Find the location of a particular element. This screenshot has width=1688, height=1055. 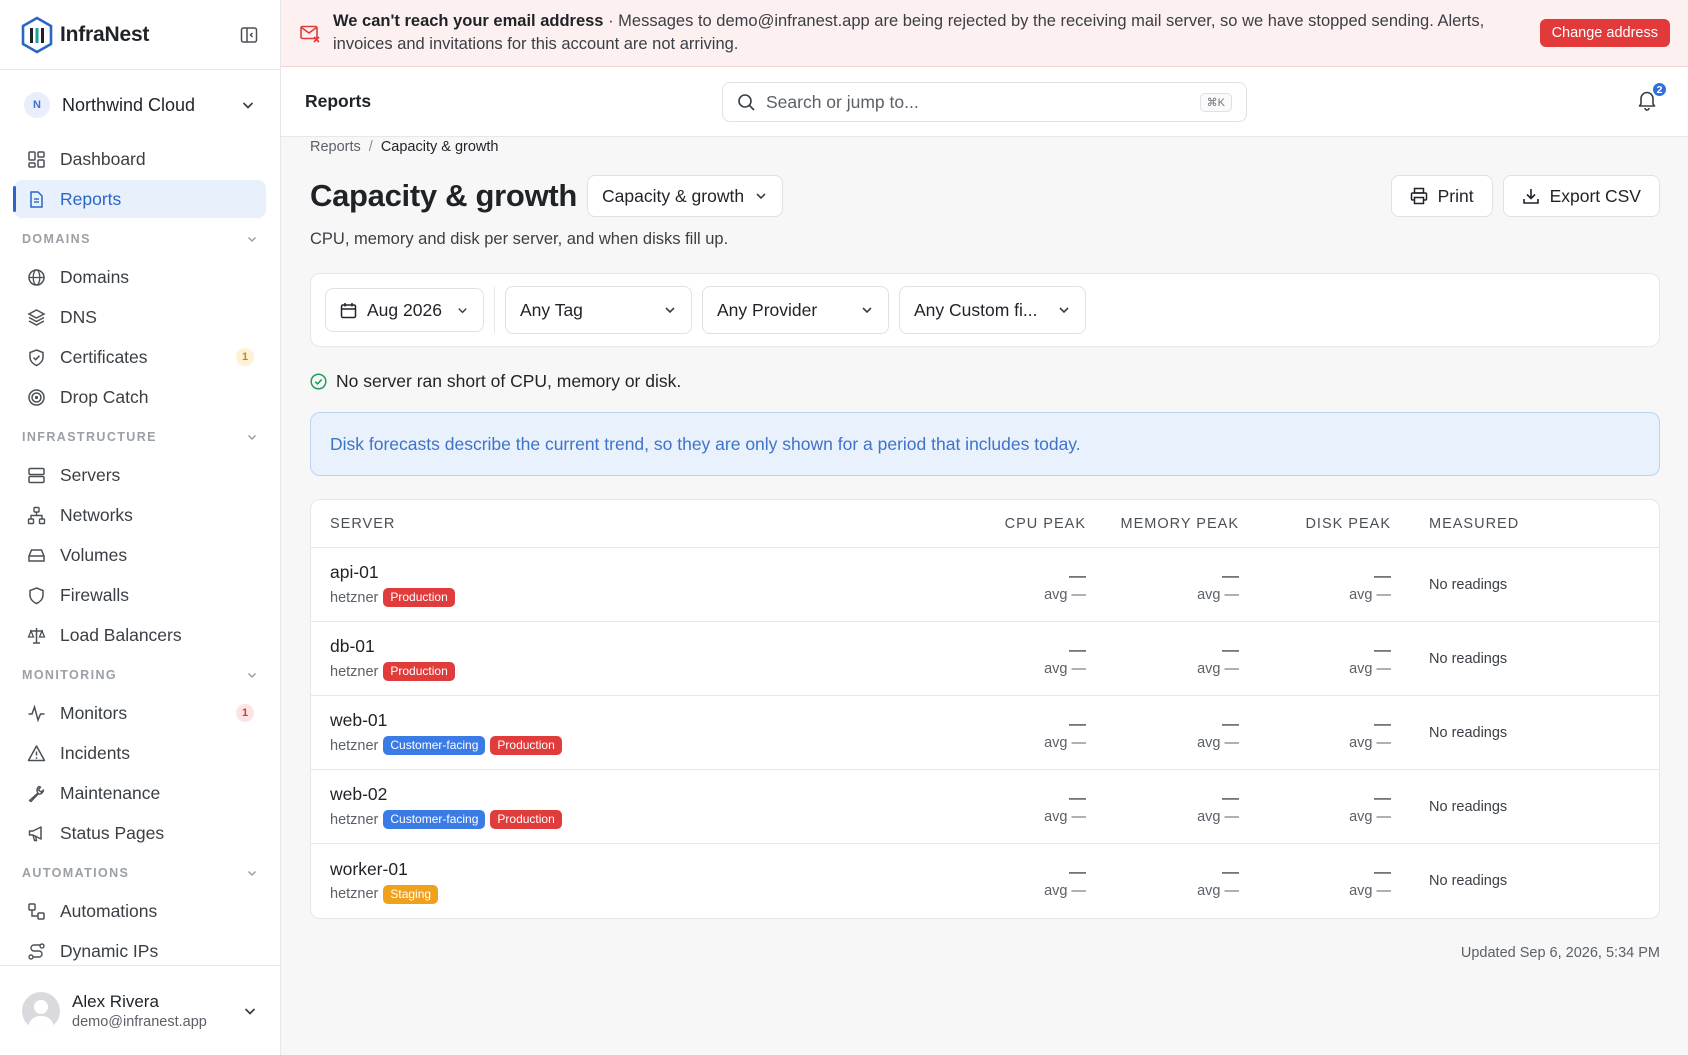

section-automations: AUTOMATIONS is located at coordinates (140, 873).